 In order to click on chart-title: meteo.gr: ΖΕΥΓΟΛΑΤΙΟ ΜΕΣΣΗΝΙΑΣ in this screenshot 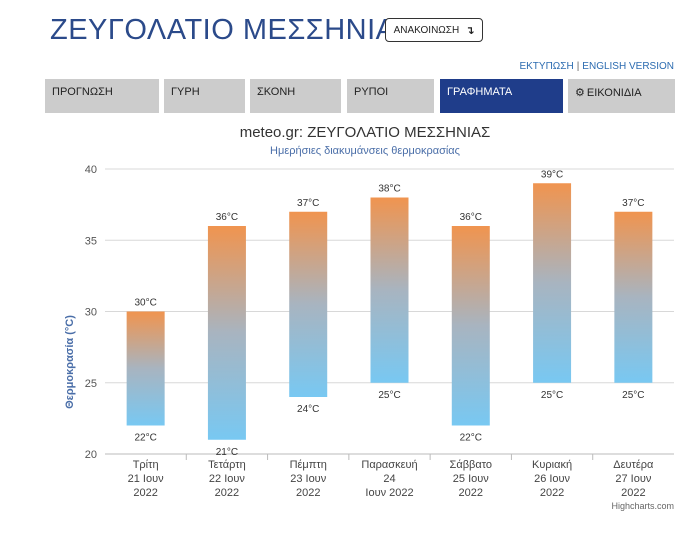, I will do `click(365, 132)`.